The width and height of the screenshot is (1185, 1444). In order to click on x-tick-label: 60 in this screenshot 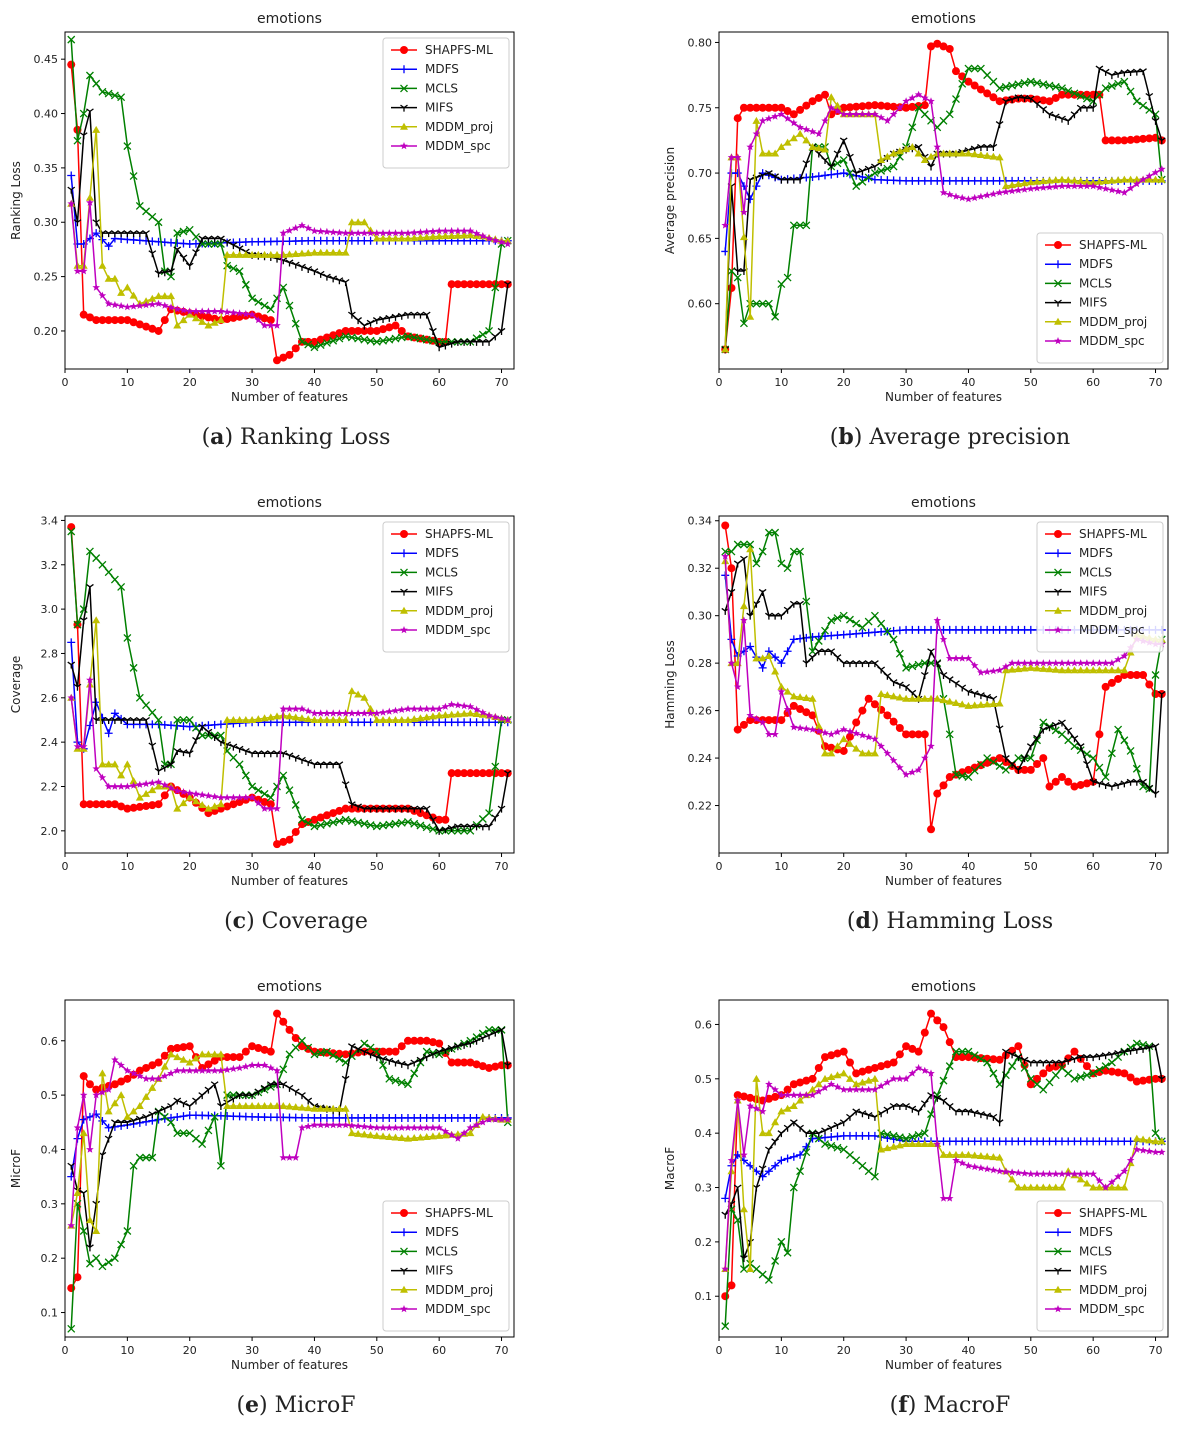, I will do `click(439, 866)`.